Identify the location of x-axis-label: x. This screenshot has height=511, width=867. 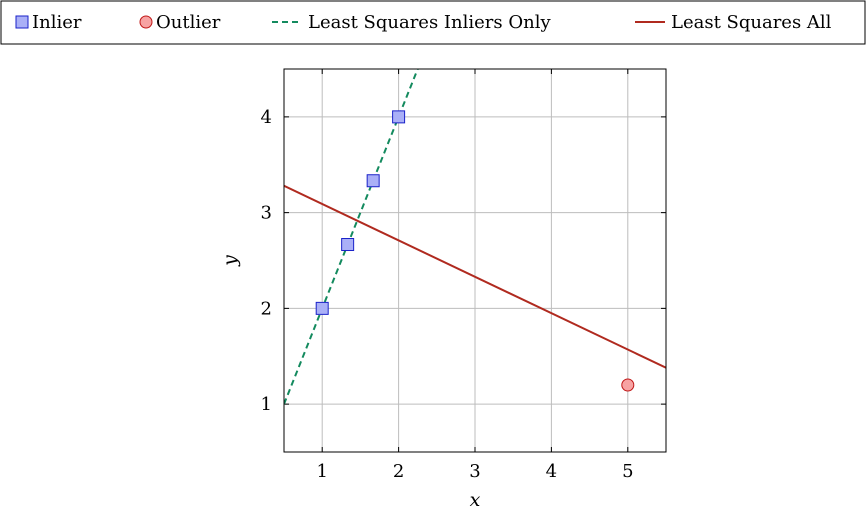
(475, 500).